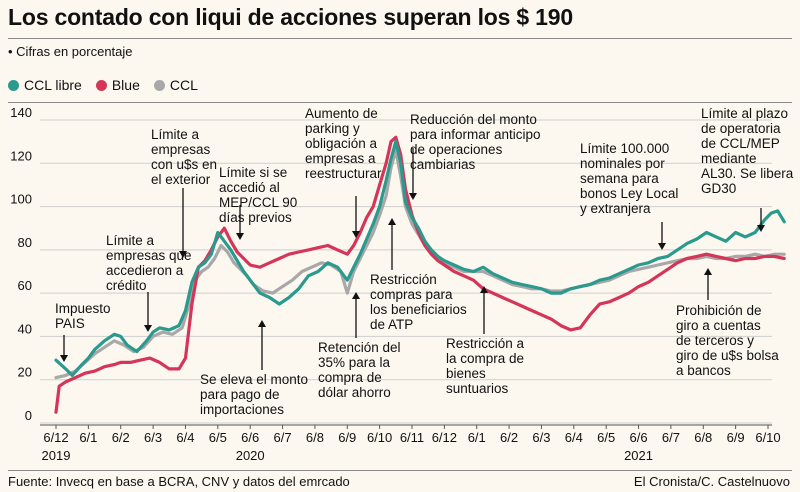 The image size is (800, 492). I want to click on y-tick-label-80: 80, so click(25, 242).